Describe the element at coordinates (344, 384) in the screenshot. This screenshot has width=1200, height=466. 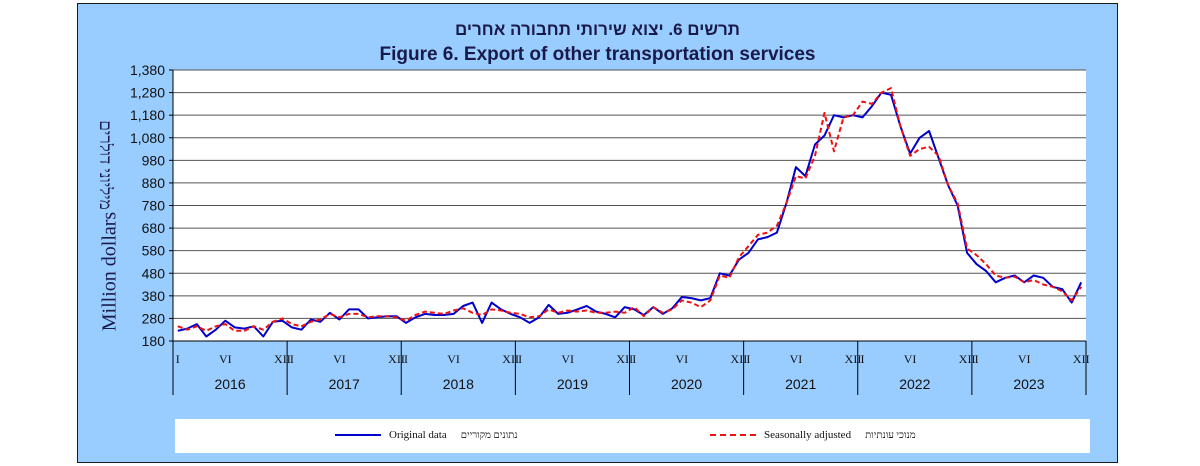
I see `year-label: 2017` at that location.